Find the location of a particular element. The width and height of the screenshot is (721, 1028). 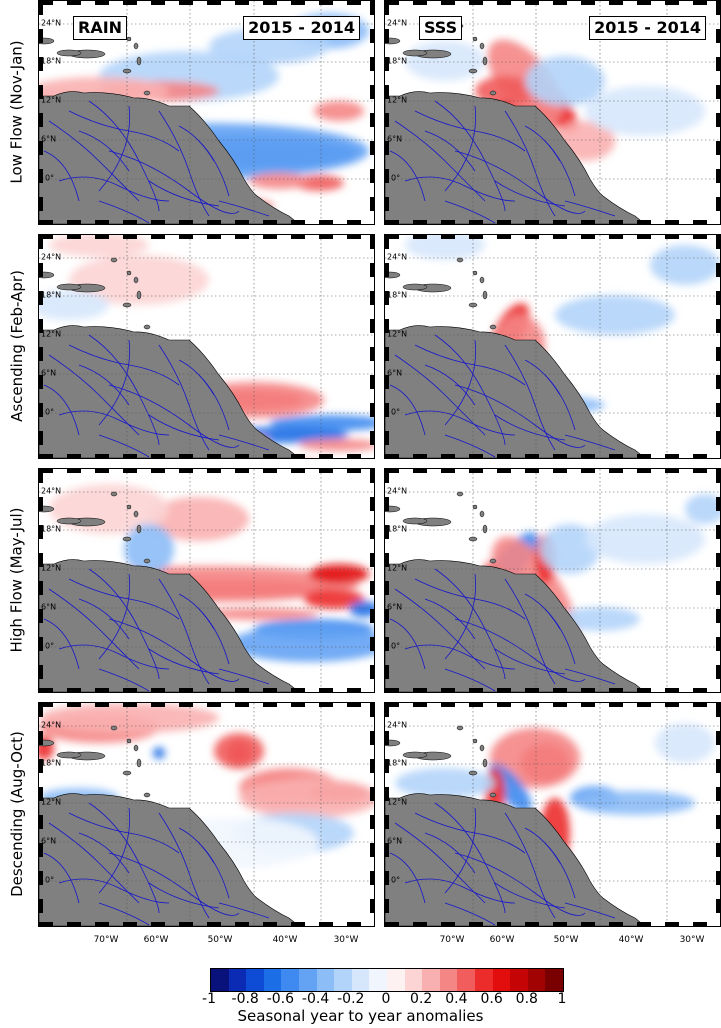

season-row-label-text: High Flow (May-Jul) is located at coordinates (17, 579).